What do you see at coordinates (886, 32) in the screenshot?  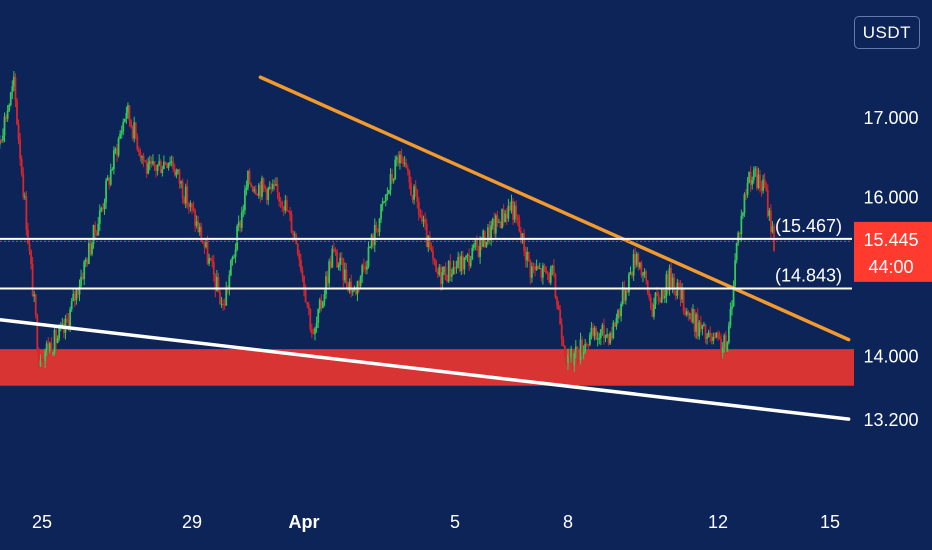 I see `currency-button: USDT` at bounding box center [886, 32].